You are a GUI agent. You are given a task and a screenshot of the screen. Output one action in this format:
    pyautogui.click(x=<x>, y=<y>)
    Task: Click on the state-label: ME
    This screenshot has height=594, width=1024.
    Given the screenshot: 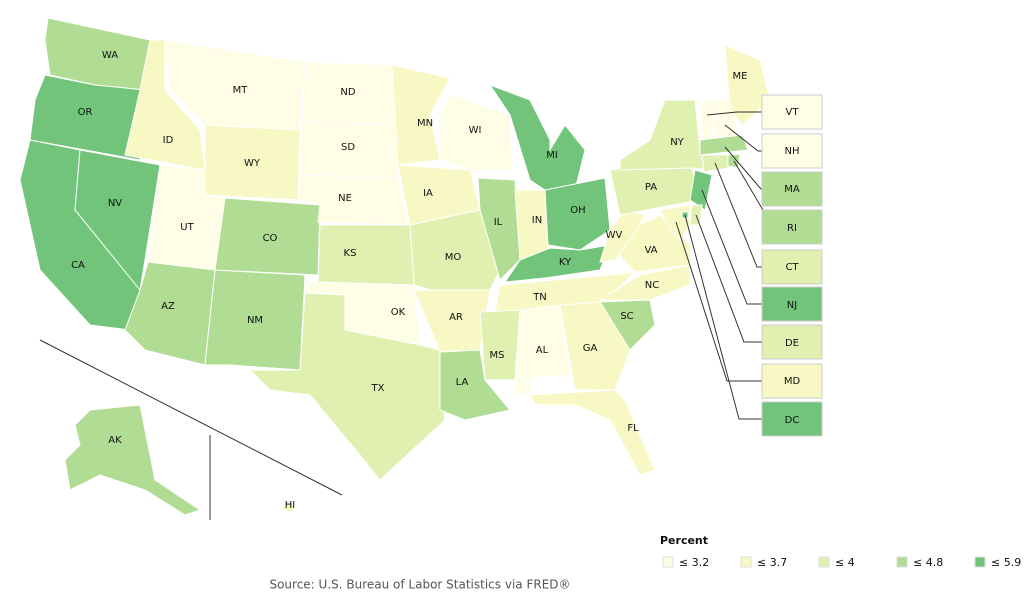 What is the action you would take?
    pyautogui.click(x=740, y=76)
    